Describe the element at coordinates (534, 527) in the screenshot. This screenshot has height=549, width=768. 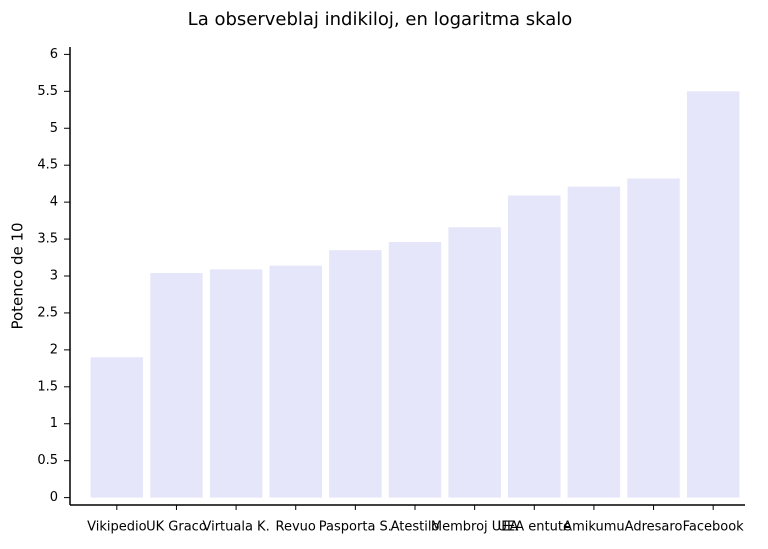
I see `x-tick-label: UEA entute` at that location.